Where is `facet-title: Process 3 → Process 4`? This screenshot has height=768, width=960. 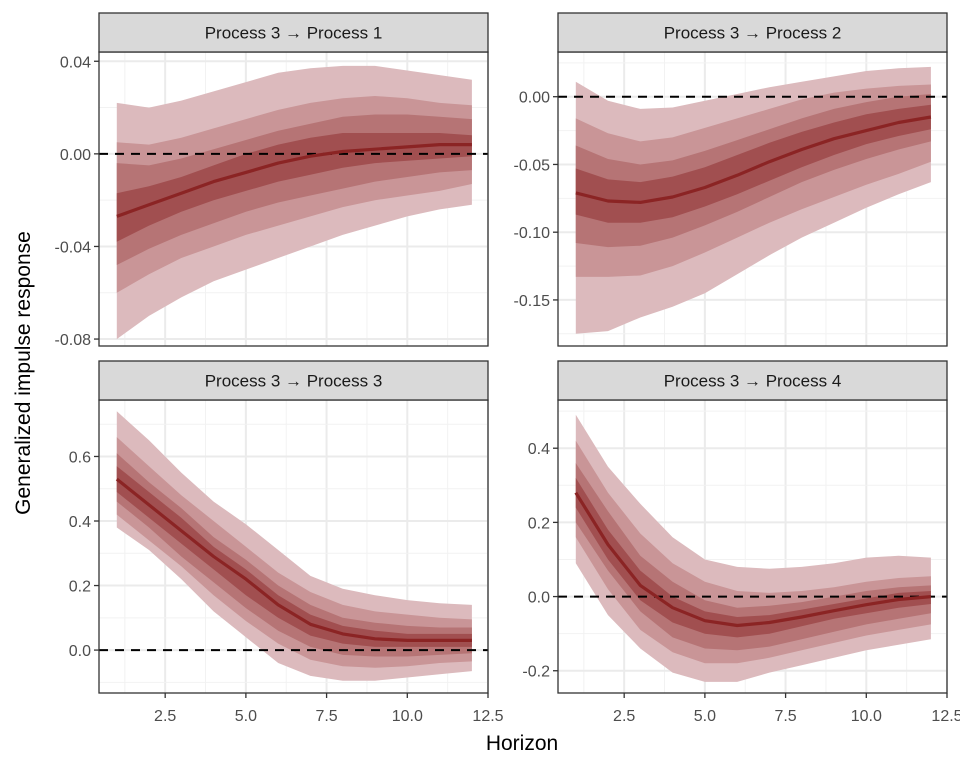 facet-title: Process 3 → Process 4 is located at coordinates (753, 381).